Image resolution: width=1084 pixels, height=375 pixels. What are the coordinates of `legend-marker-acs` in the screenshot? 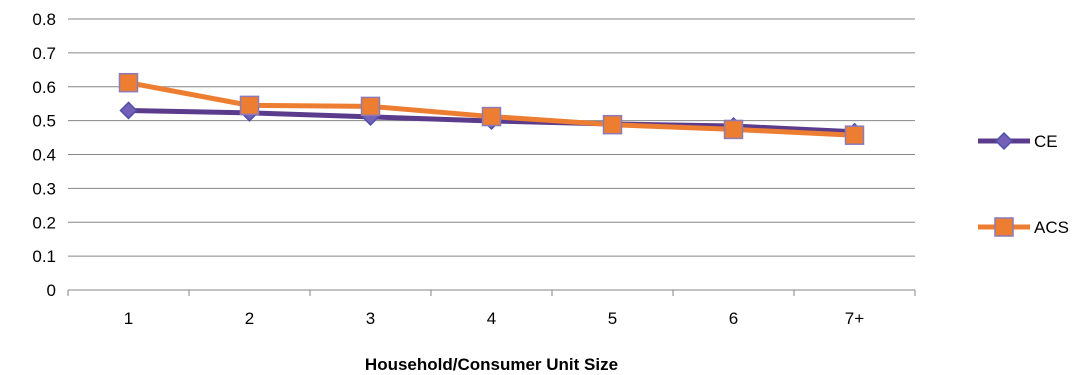 It's located at (1004, 227).